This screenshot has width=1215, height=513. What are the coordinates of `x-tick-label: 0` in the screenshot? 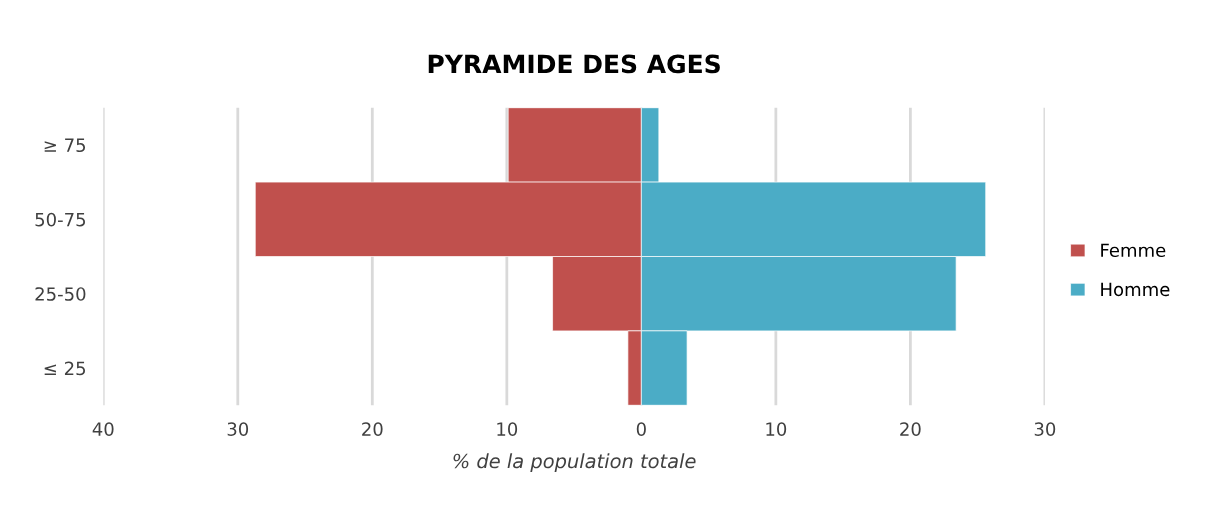 It's located at (641, 429).